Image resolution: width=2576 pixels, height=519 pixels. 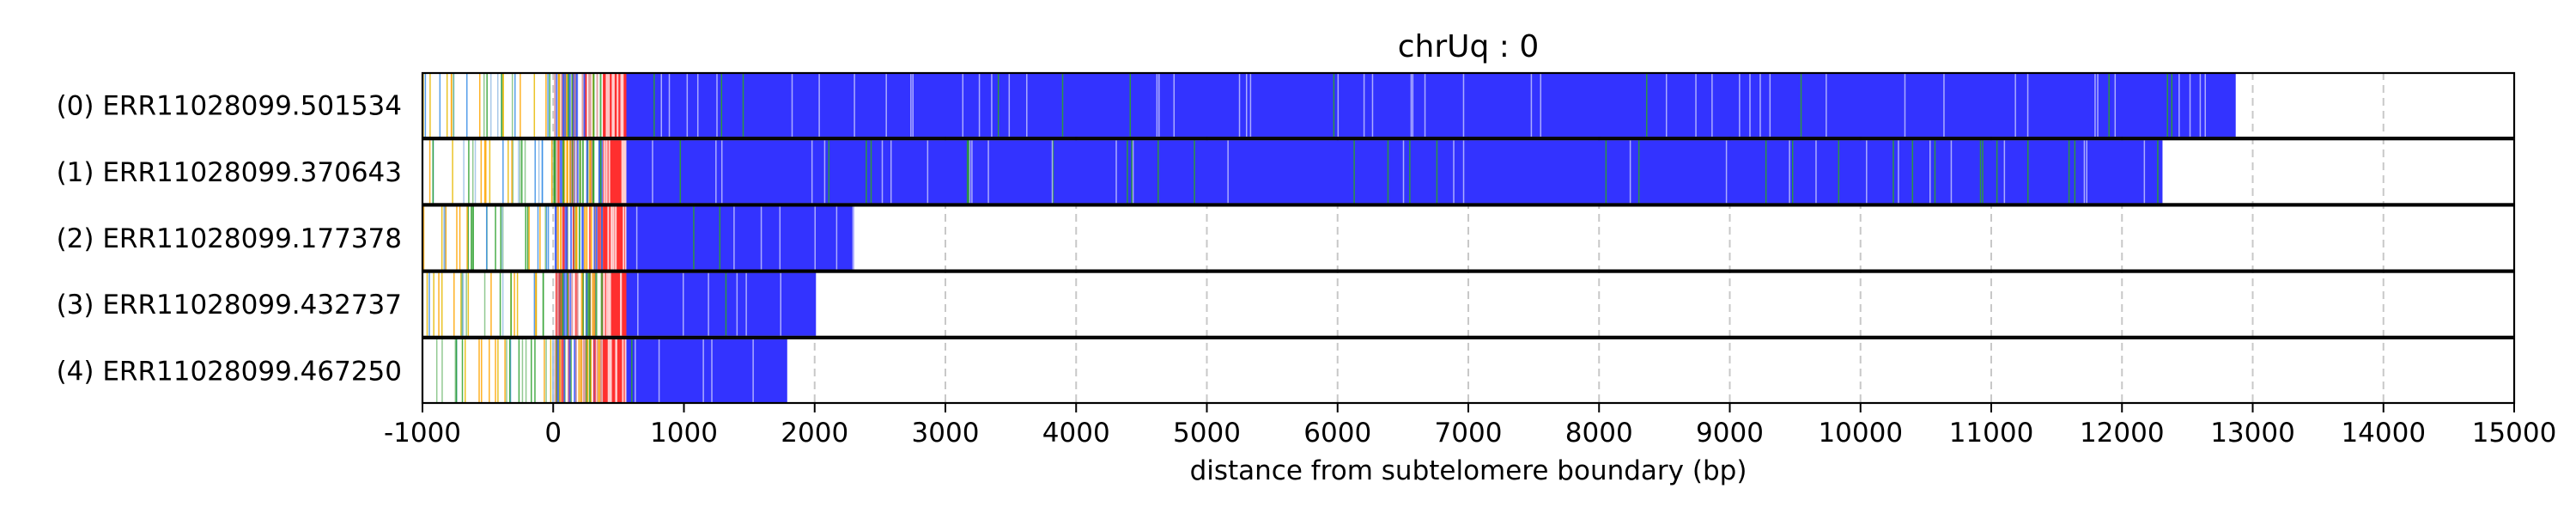 I want to click on read-row: (4) ERR11028099.467250, so click(x=1287, y=371).